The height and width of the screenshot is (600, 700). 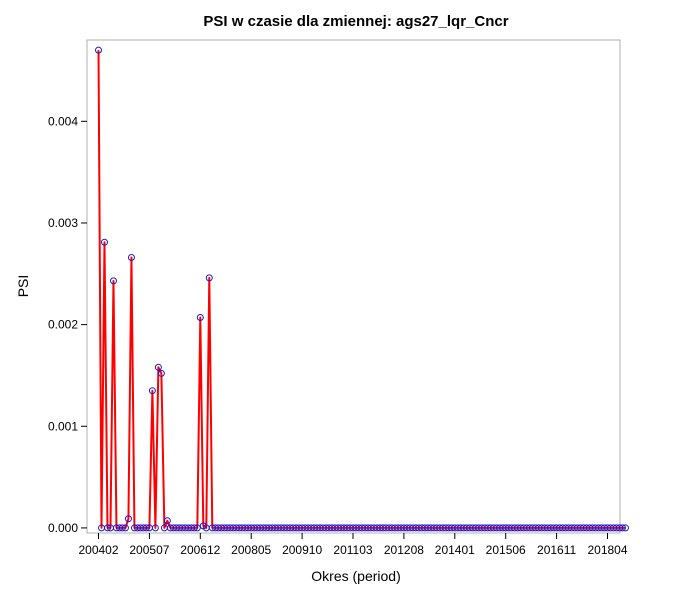 What do you see at coordinates (63, 426) in the screenshot?
I see `y-tick-label: 0.001` at bounding box center [63, 426].